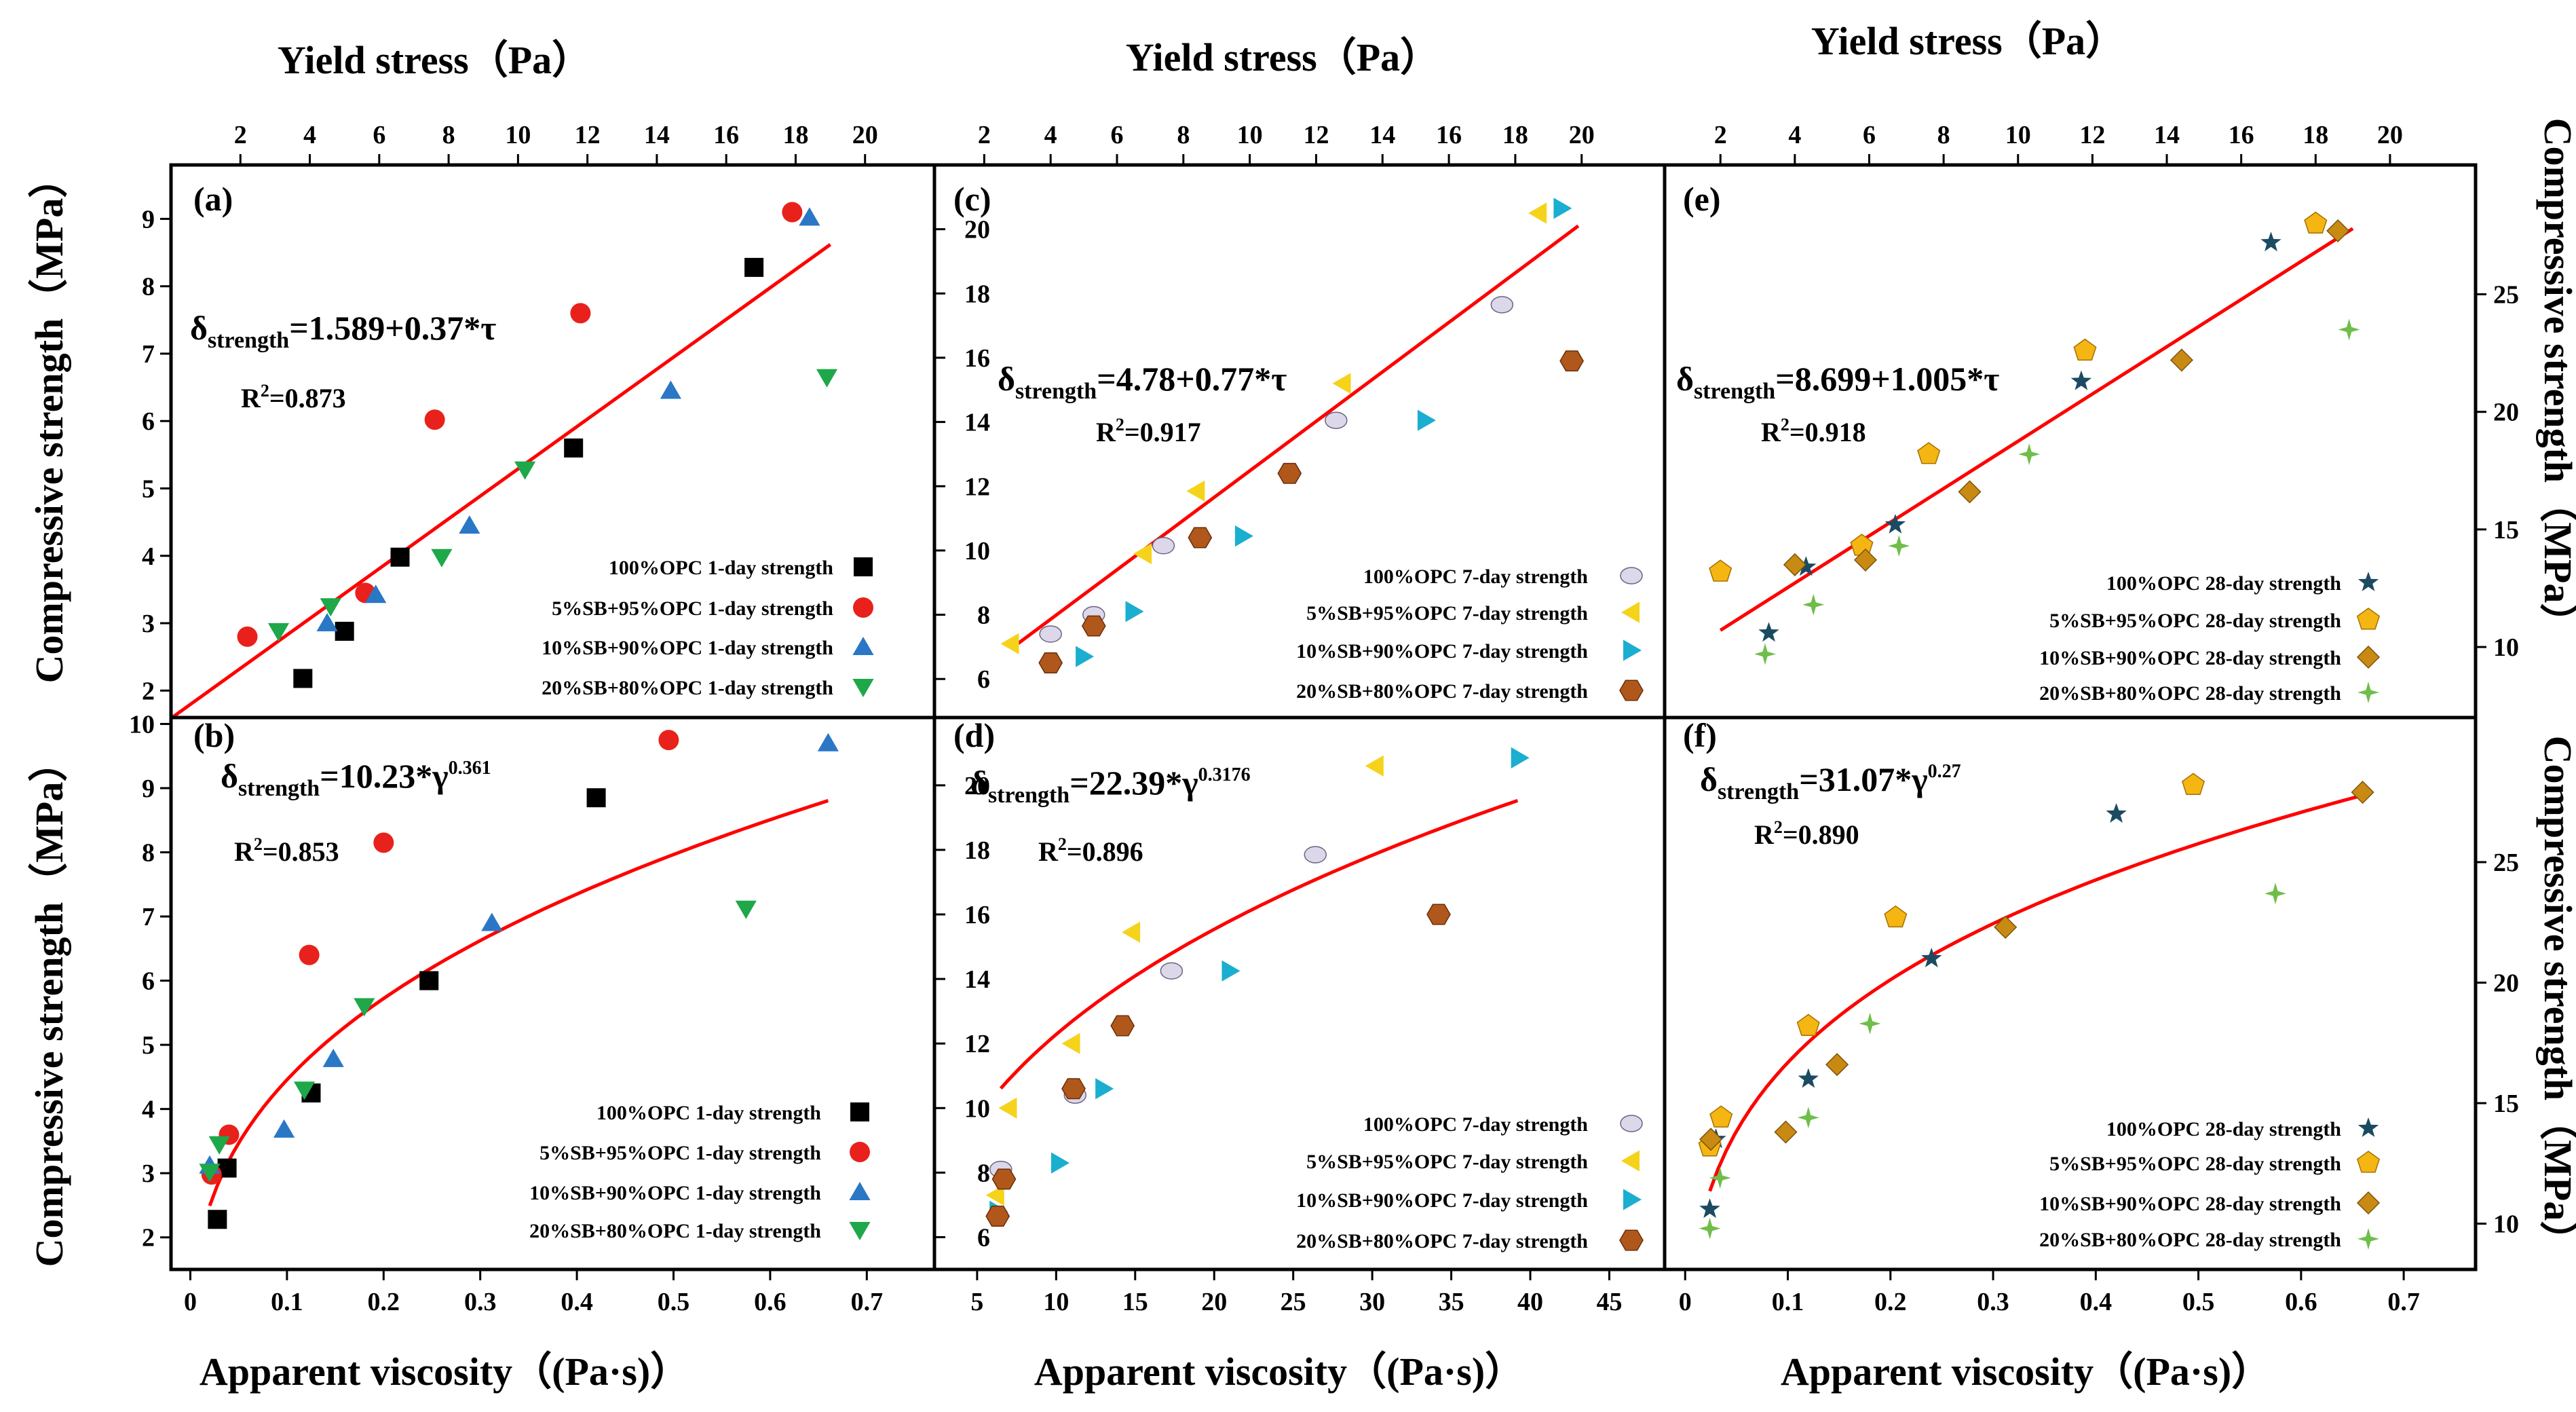  What do you see at coordinates (1442, 691) in the screenshot?
I see `legend-label: 20%SB+80%OPC 7-day strength` at bounding box center [1442, 691].